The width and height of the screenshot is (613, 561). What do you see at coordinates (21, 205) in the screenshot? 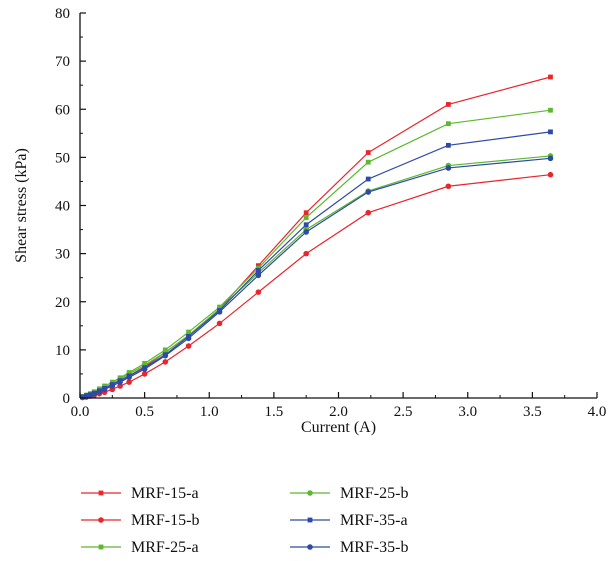
I see `y-axis-label: Shear stress (kPa)` at bounding box center [21, 205].